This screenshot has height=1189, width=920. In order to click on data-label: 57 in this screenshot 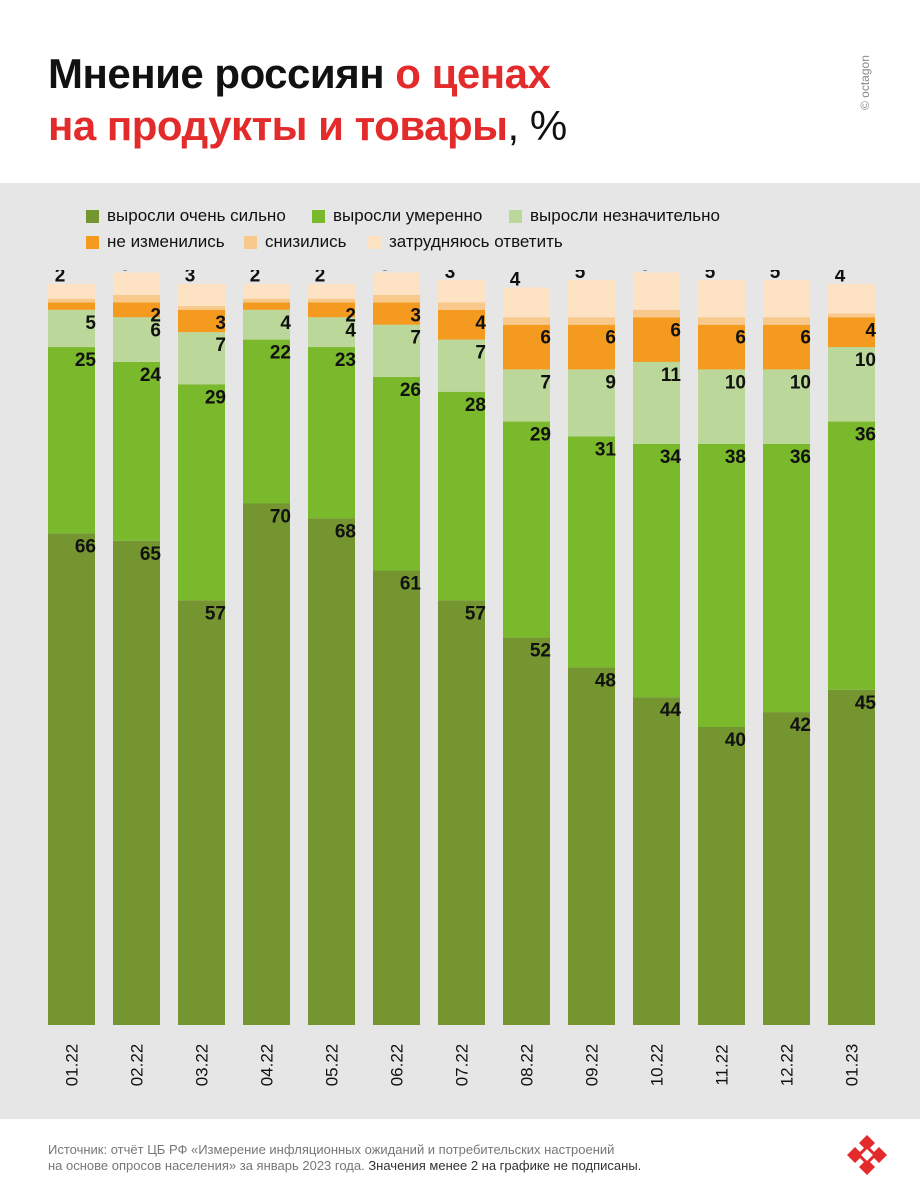, I will do `click(215, 613)`.